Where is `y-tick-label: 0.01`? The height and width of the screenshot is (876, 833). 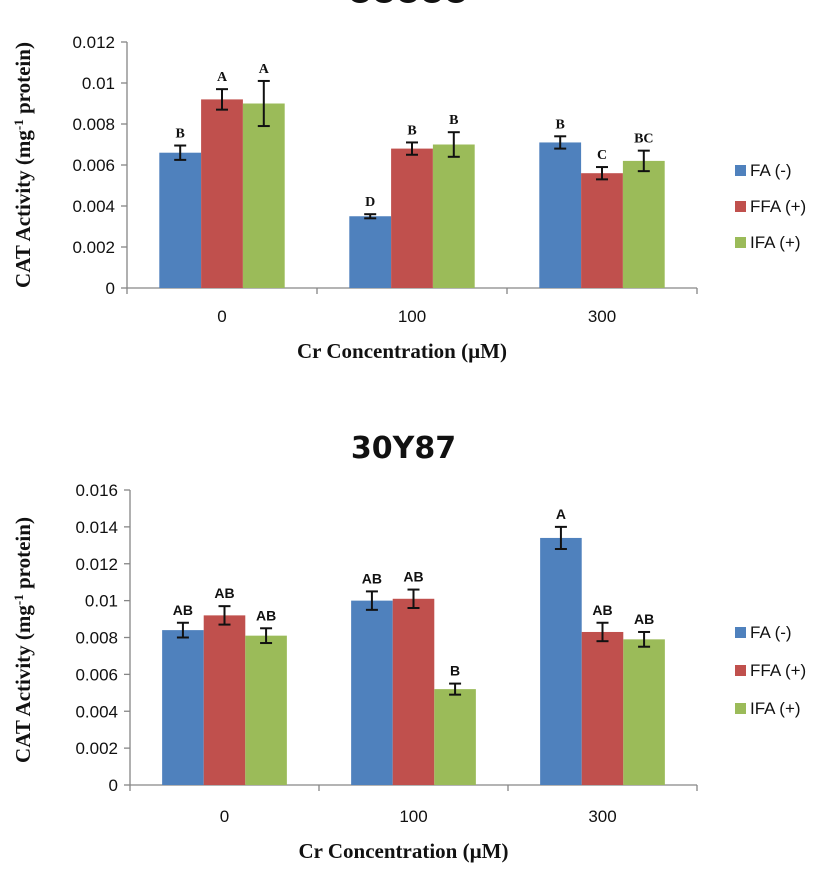 y-tick-label: 0.01 is located at coordinates (101, 601).